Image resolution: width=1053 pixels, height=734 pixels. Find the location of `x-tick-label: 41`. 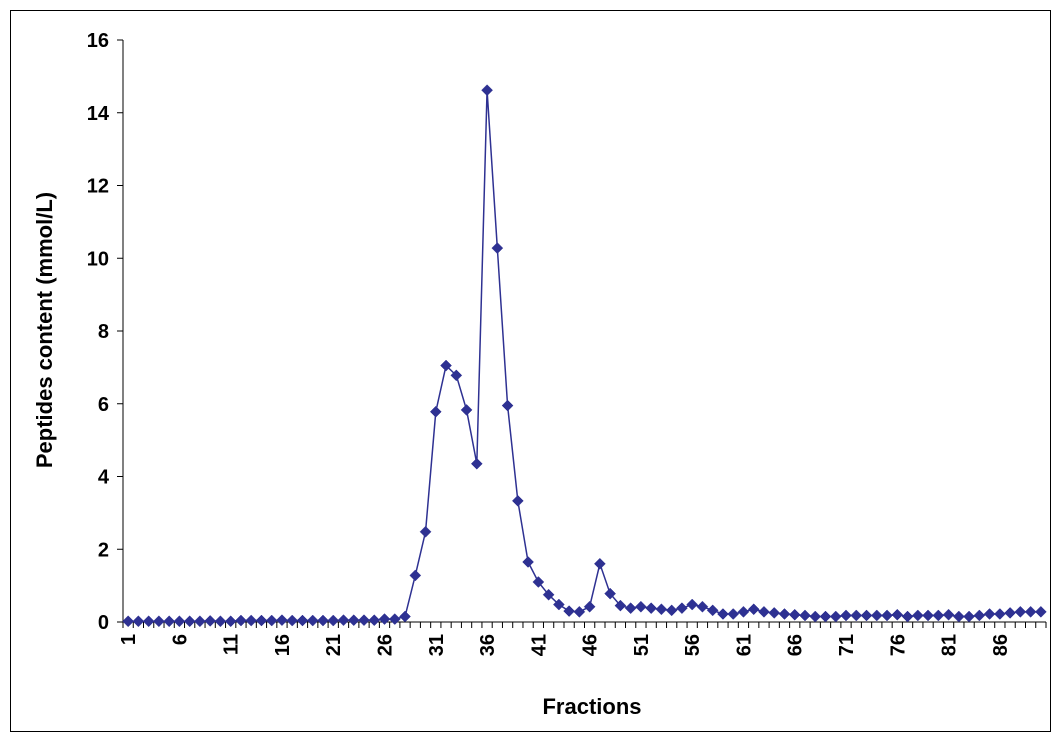

x-tick-label: 41 is located at coordinates (539, 645).